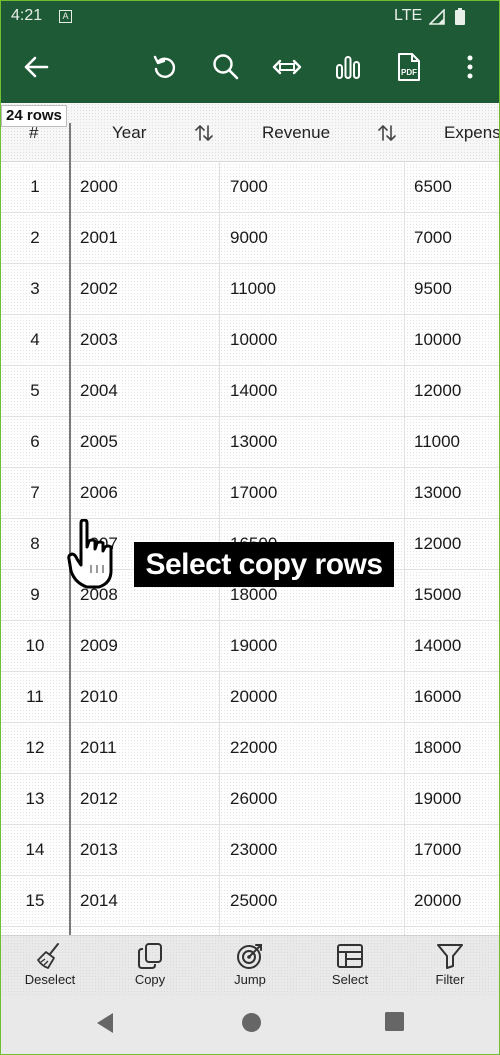 This screenshot has height=1055, width=500. I want to click on table-row: 13 2012 26000 19000, so click(250, 799).